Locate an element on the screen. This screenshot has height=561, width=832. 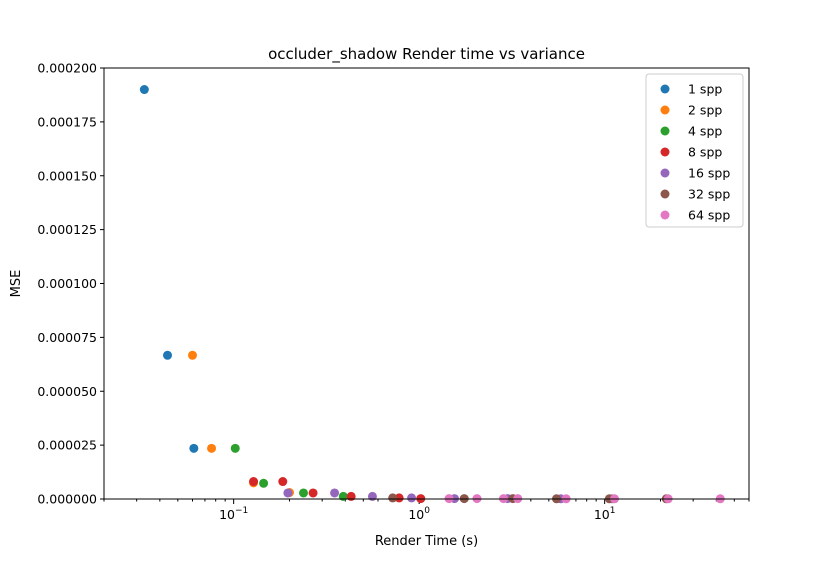
chart-title: occluder_shadow Render time vs variance is located at coordinates (426, 54).